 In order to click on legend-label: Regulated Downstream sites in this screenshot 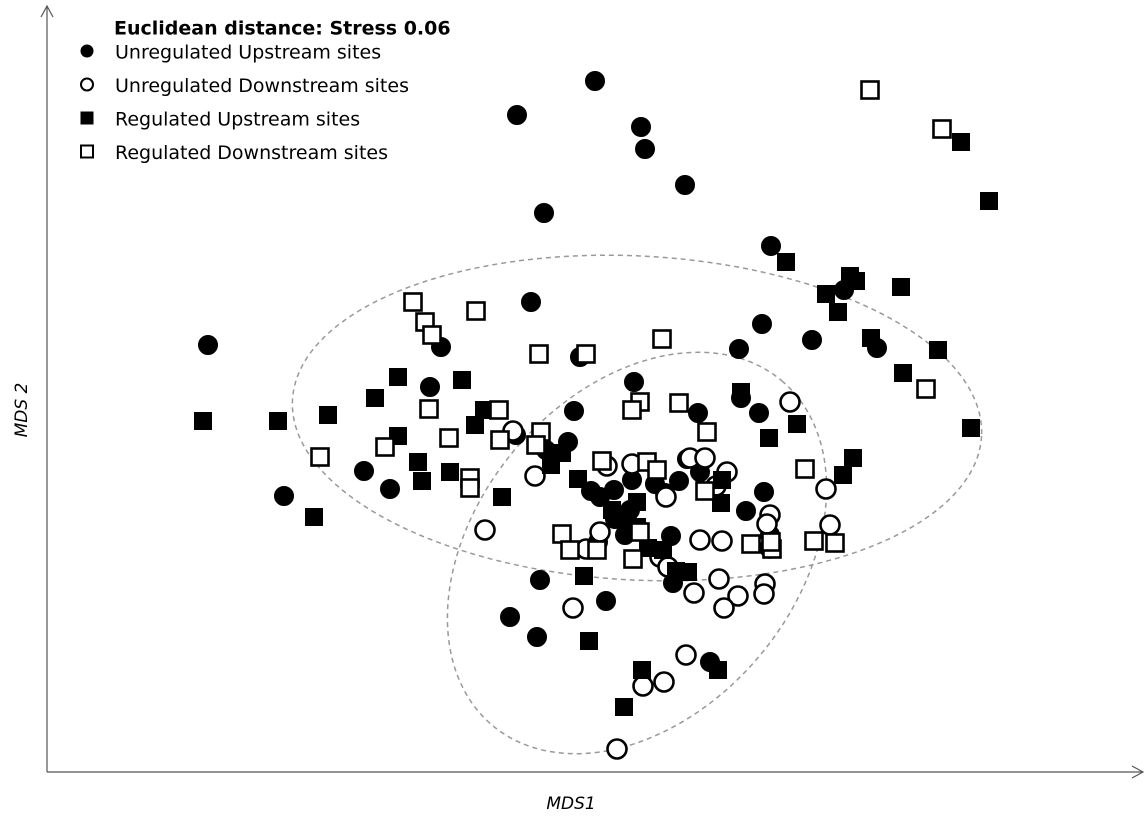, I will do `click(251, 153)`.